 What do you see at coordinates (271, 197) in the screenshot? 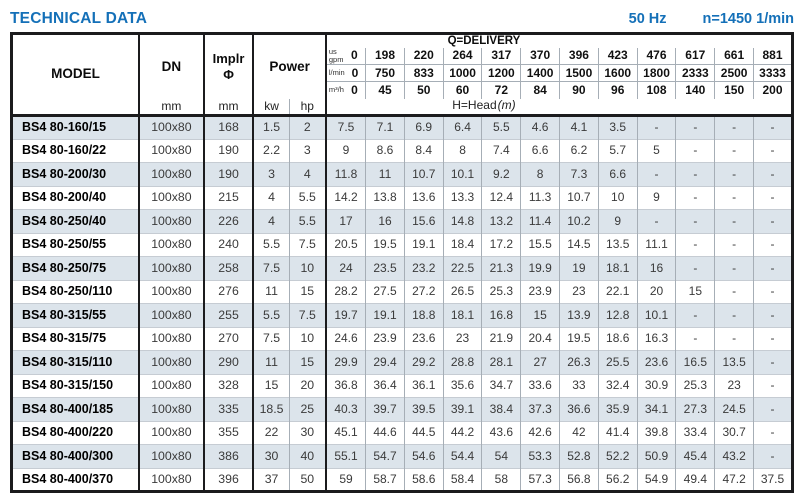
I see `kw-cell: 4` at bounding box center [271, 197].